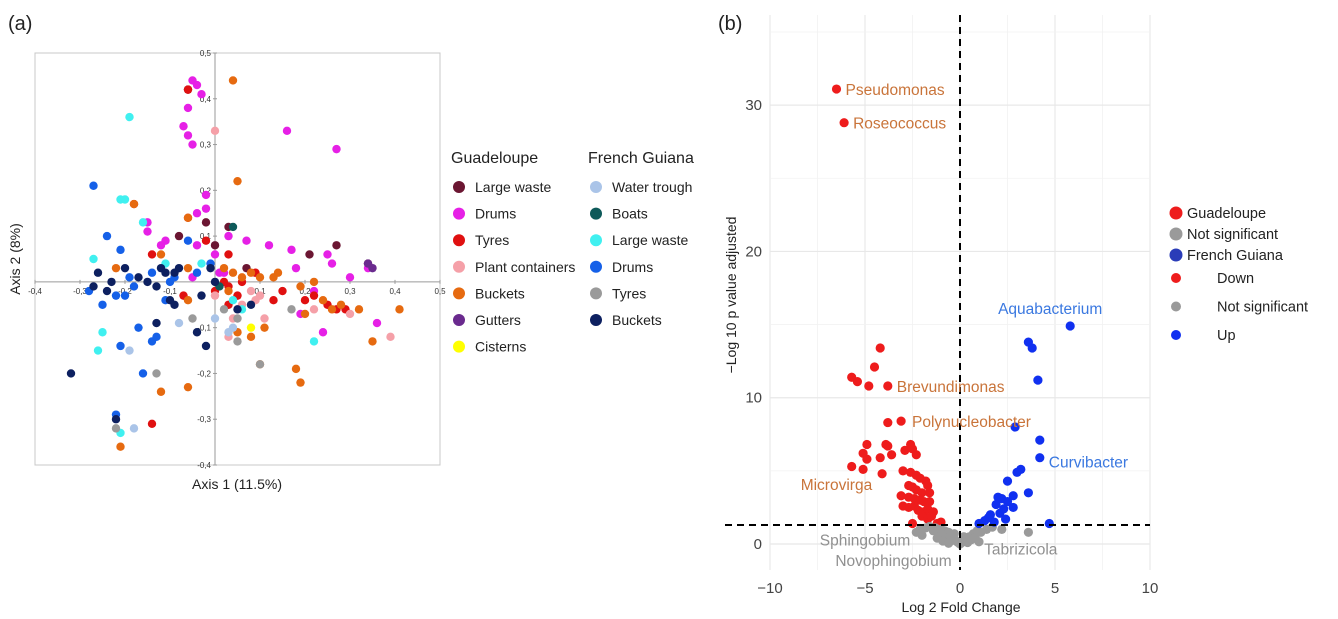  Describe the element at coordinates (1055, 588) in the screenshot. I see `volcano-x-tick-label: 5` at that location.